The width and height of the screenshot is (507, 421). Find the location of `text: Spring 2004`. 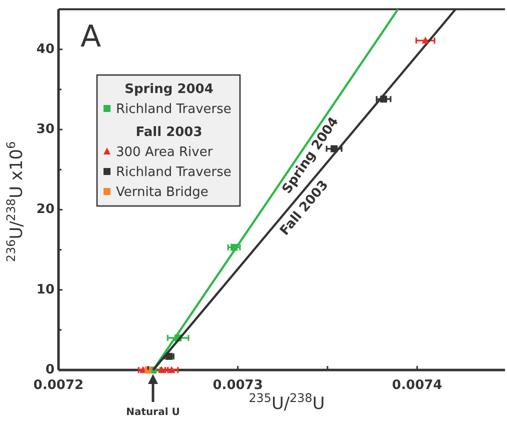

text: Spring 2004 is located at coordinates (169, 89).